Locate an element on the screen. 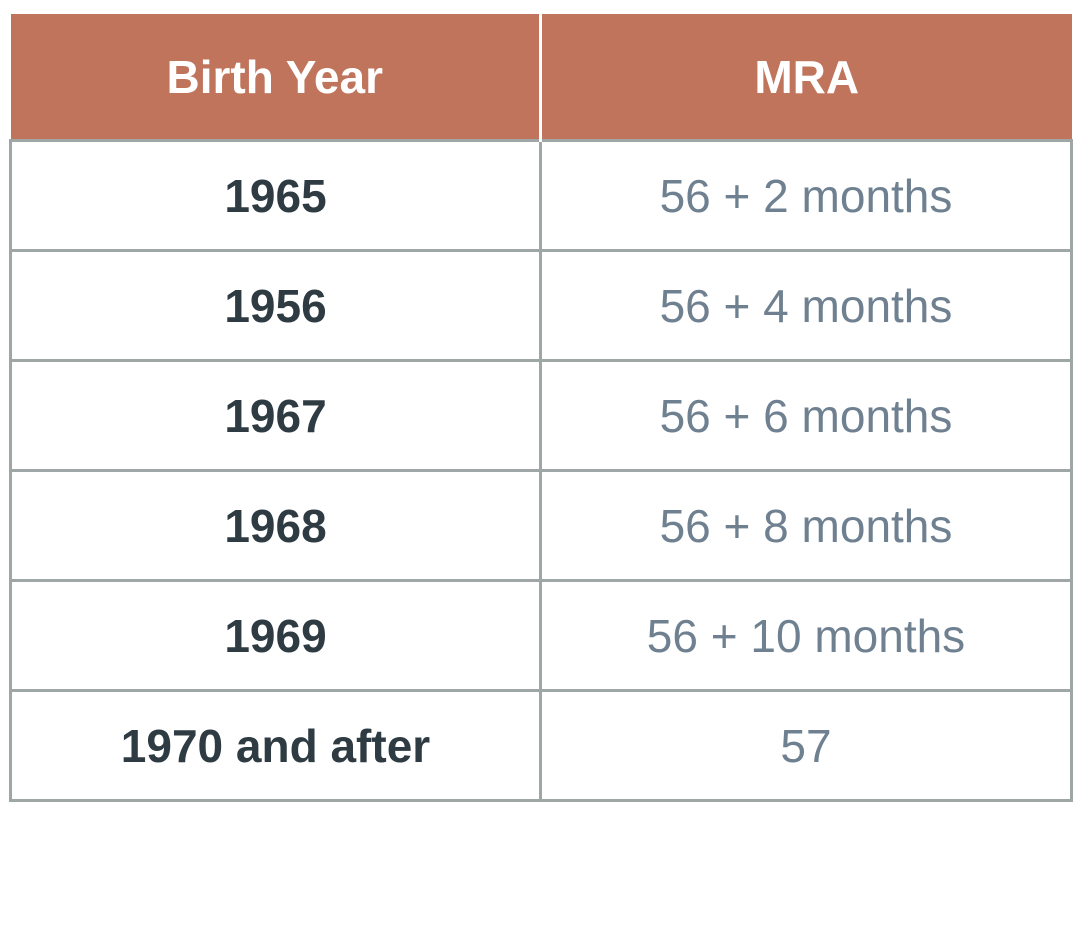 Image resolution: width=1080 pixels, height=936 pixels. mra-cell: 57 is located at coordinates (806, 745).